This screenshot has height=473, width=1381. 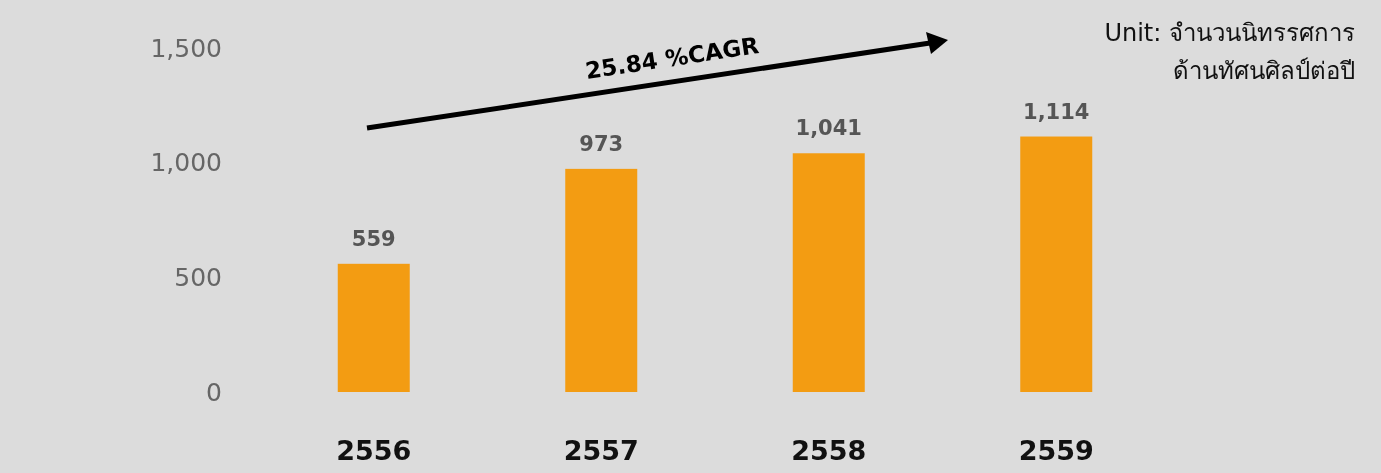 What do you see at coordinates (1056, 111) in the screenshot?
I see `data-label: 1,114` at bounding box center [1056, 111].